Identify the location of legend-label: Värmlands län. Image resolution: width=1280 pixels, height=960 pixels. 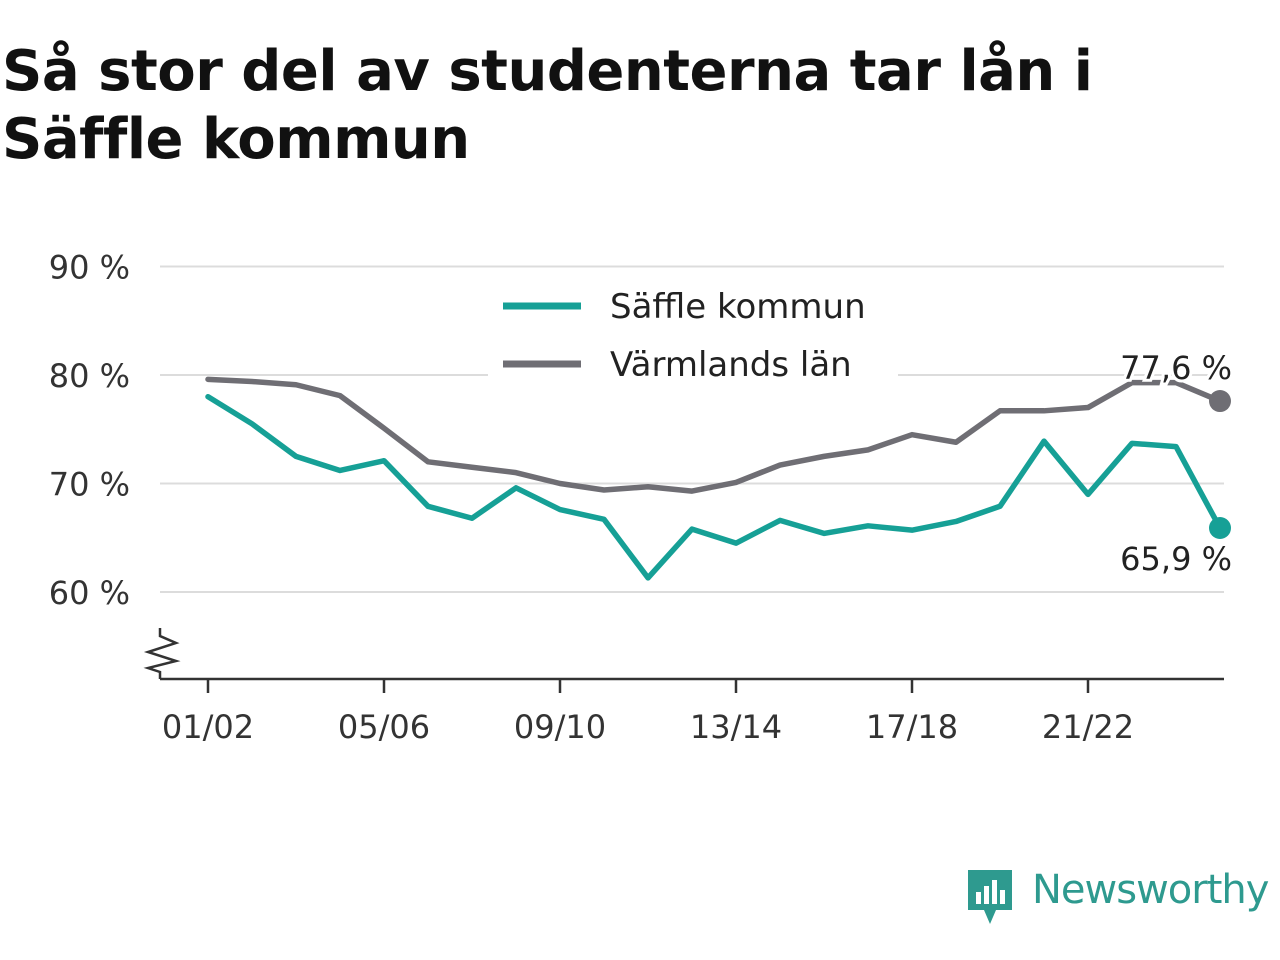
(731, 365).